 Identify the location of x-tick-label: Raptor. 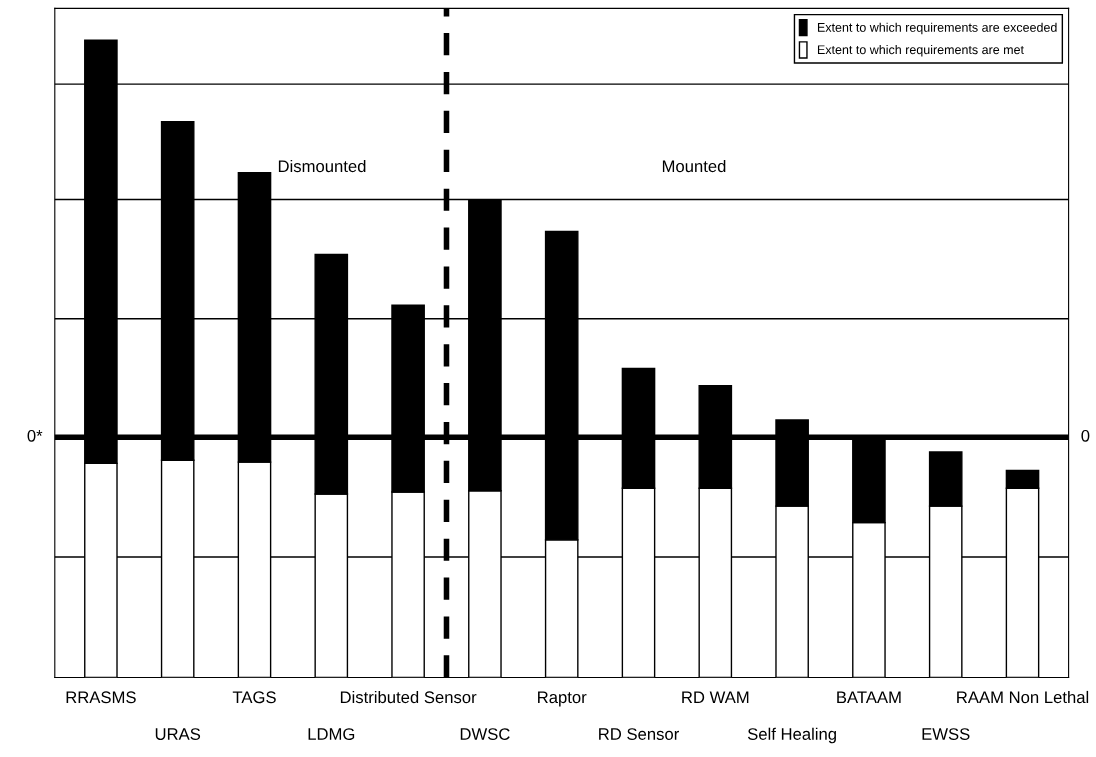
(562, 699).